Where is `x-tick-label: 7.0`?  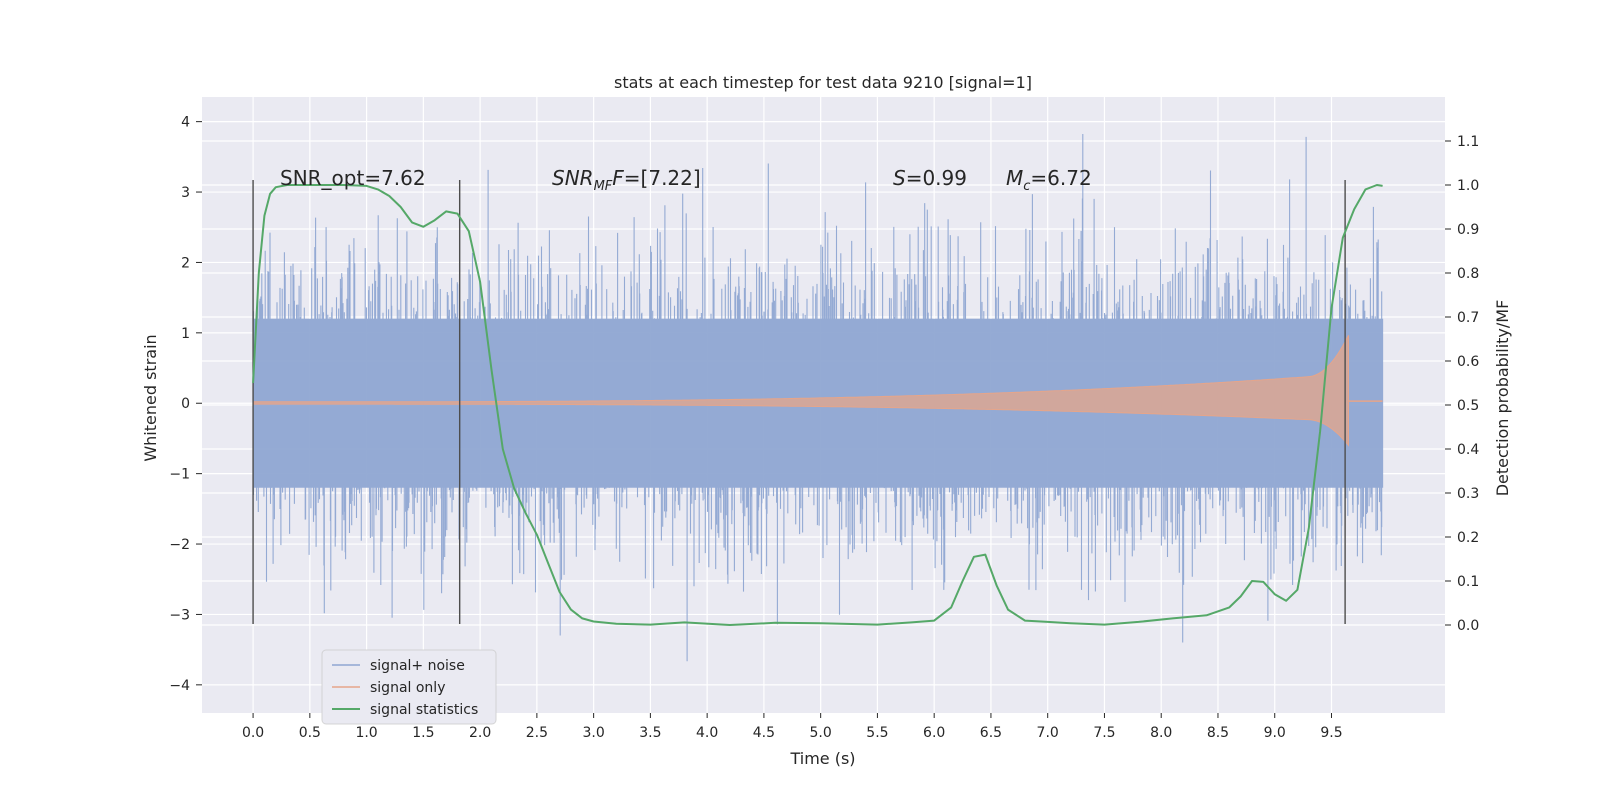
x-tick-label: 7.0 is located at coordinates (1048, 733).